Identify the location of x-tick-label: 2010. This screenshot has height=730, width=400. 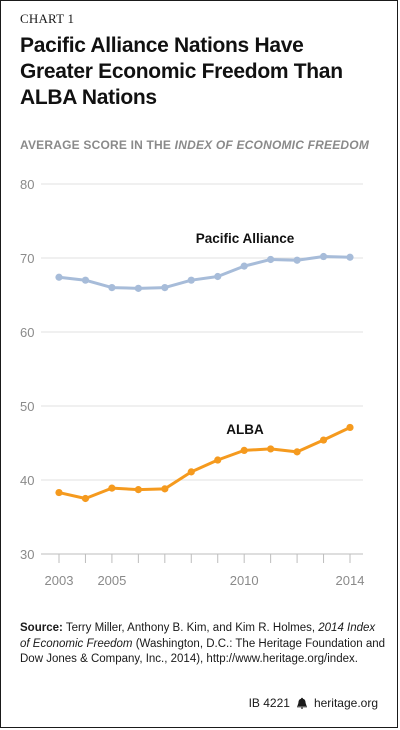
(244, 580).